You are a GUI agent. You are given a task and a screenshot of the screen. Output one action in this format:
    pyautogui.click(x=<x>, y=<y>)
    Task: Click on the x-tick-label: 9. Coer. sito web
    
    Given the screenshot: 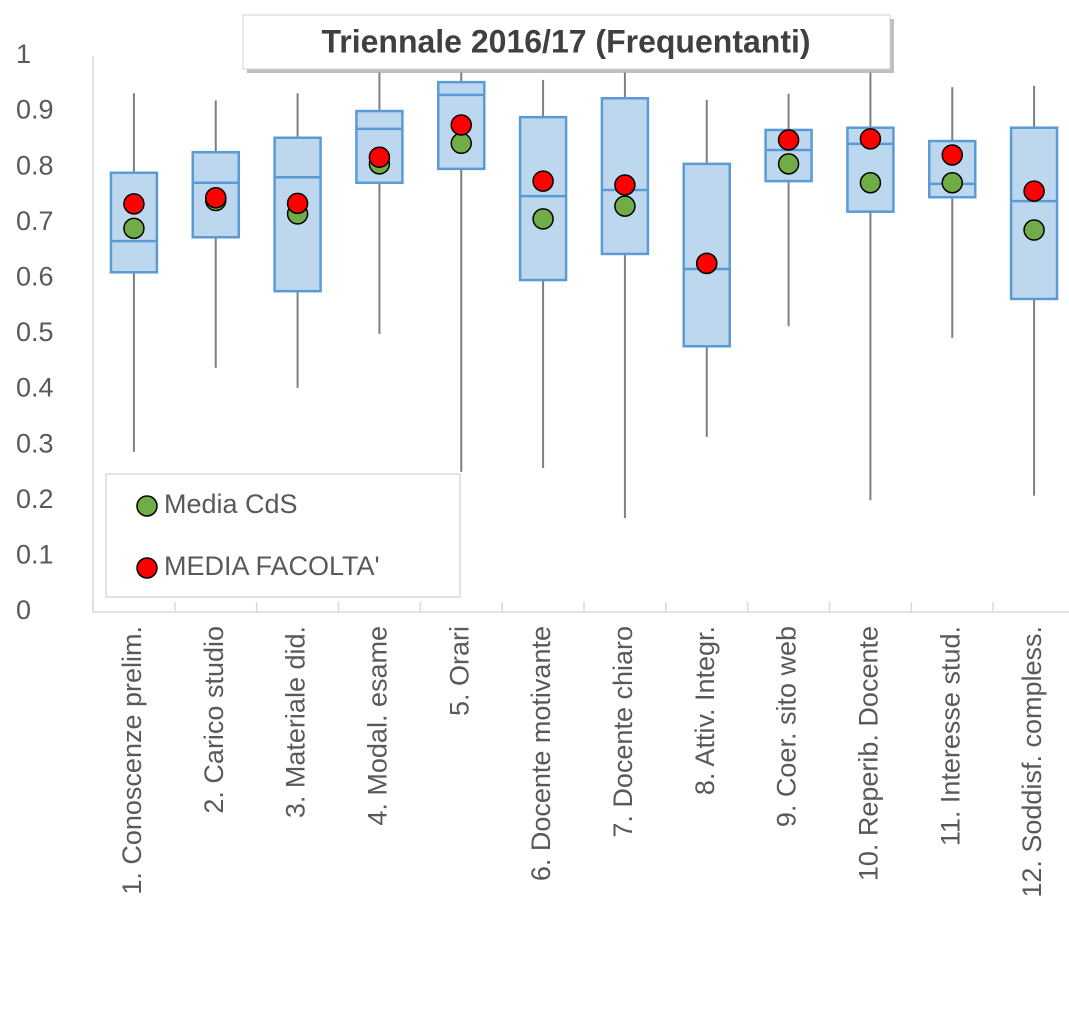 What is the action you would take?
    pyautogui.click(x=787, y=726)
    